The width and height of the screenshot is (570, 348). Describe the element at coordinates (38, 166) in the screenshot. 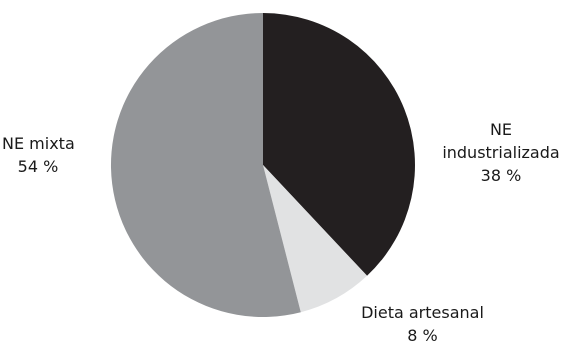

I see `slice-value-label: 54 %` at that location.